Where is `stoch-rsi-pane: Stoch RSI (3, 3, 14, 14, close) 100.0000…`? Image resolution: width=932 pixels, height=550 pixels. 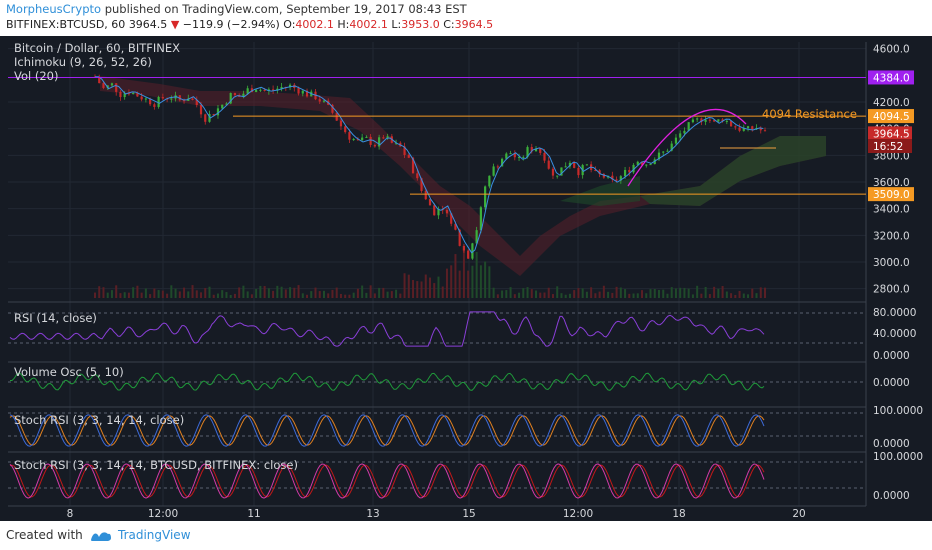
stoch-rsi-pane: Stoch RSI (3, 3, 14, 14, close) 100.0000… is located at coordinates (465, 427).